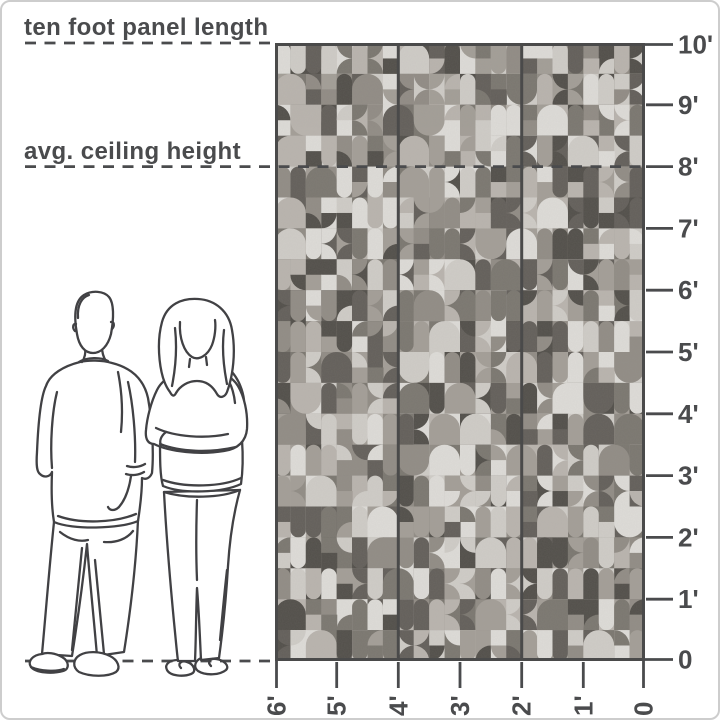  I want to click on woman-right-shoe, so click(211, 666).